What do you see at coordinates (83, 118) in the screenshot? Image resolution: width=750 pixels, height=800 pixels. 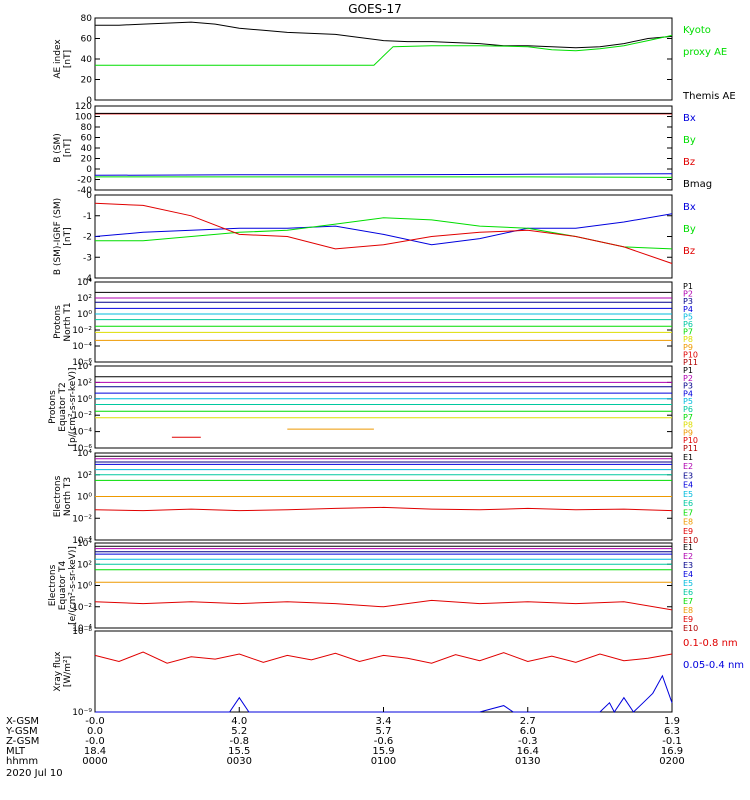 I see `y-tick-label: 100` at bounding box center [83, 118].